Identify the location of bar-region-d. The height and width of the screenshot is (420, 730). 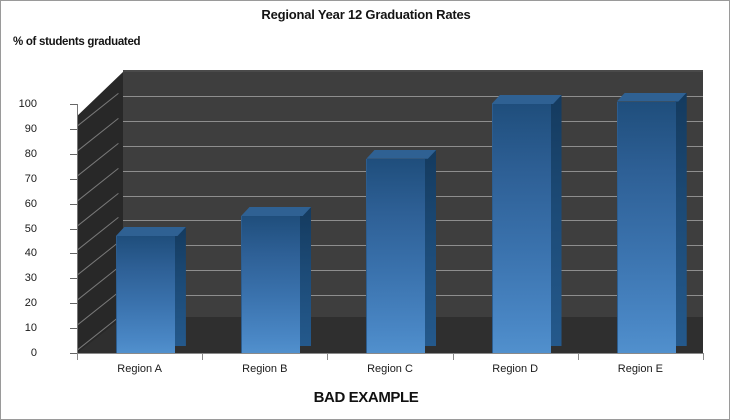
(526, 224).